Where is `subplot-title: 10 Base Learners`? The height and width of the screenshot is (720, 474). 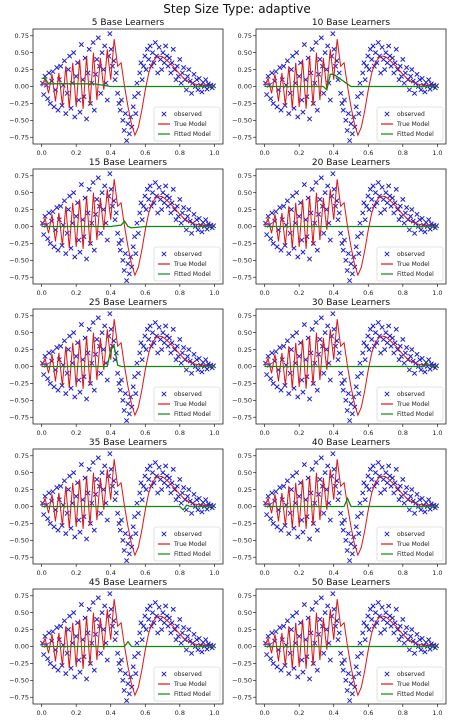 subplot-title: 10 Base Learners is located at coordinates (351, 23).